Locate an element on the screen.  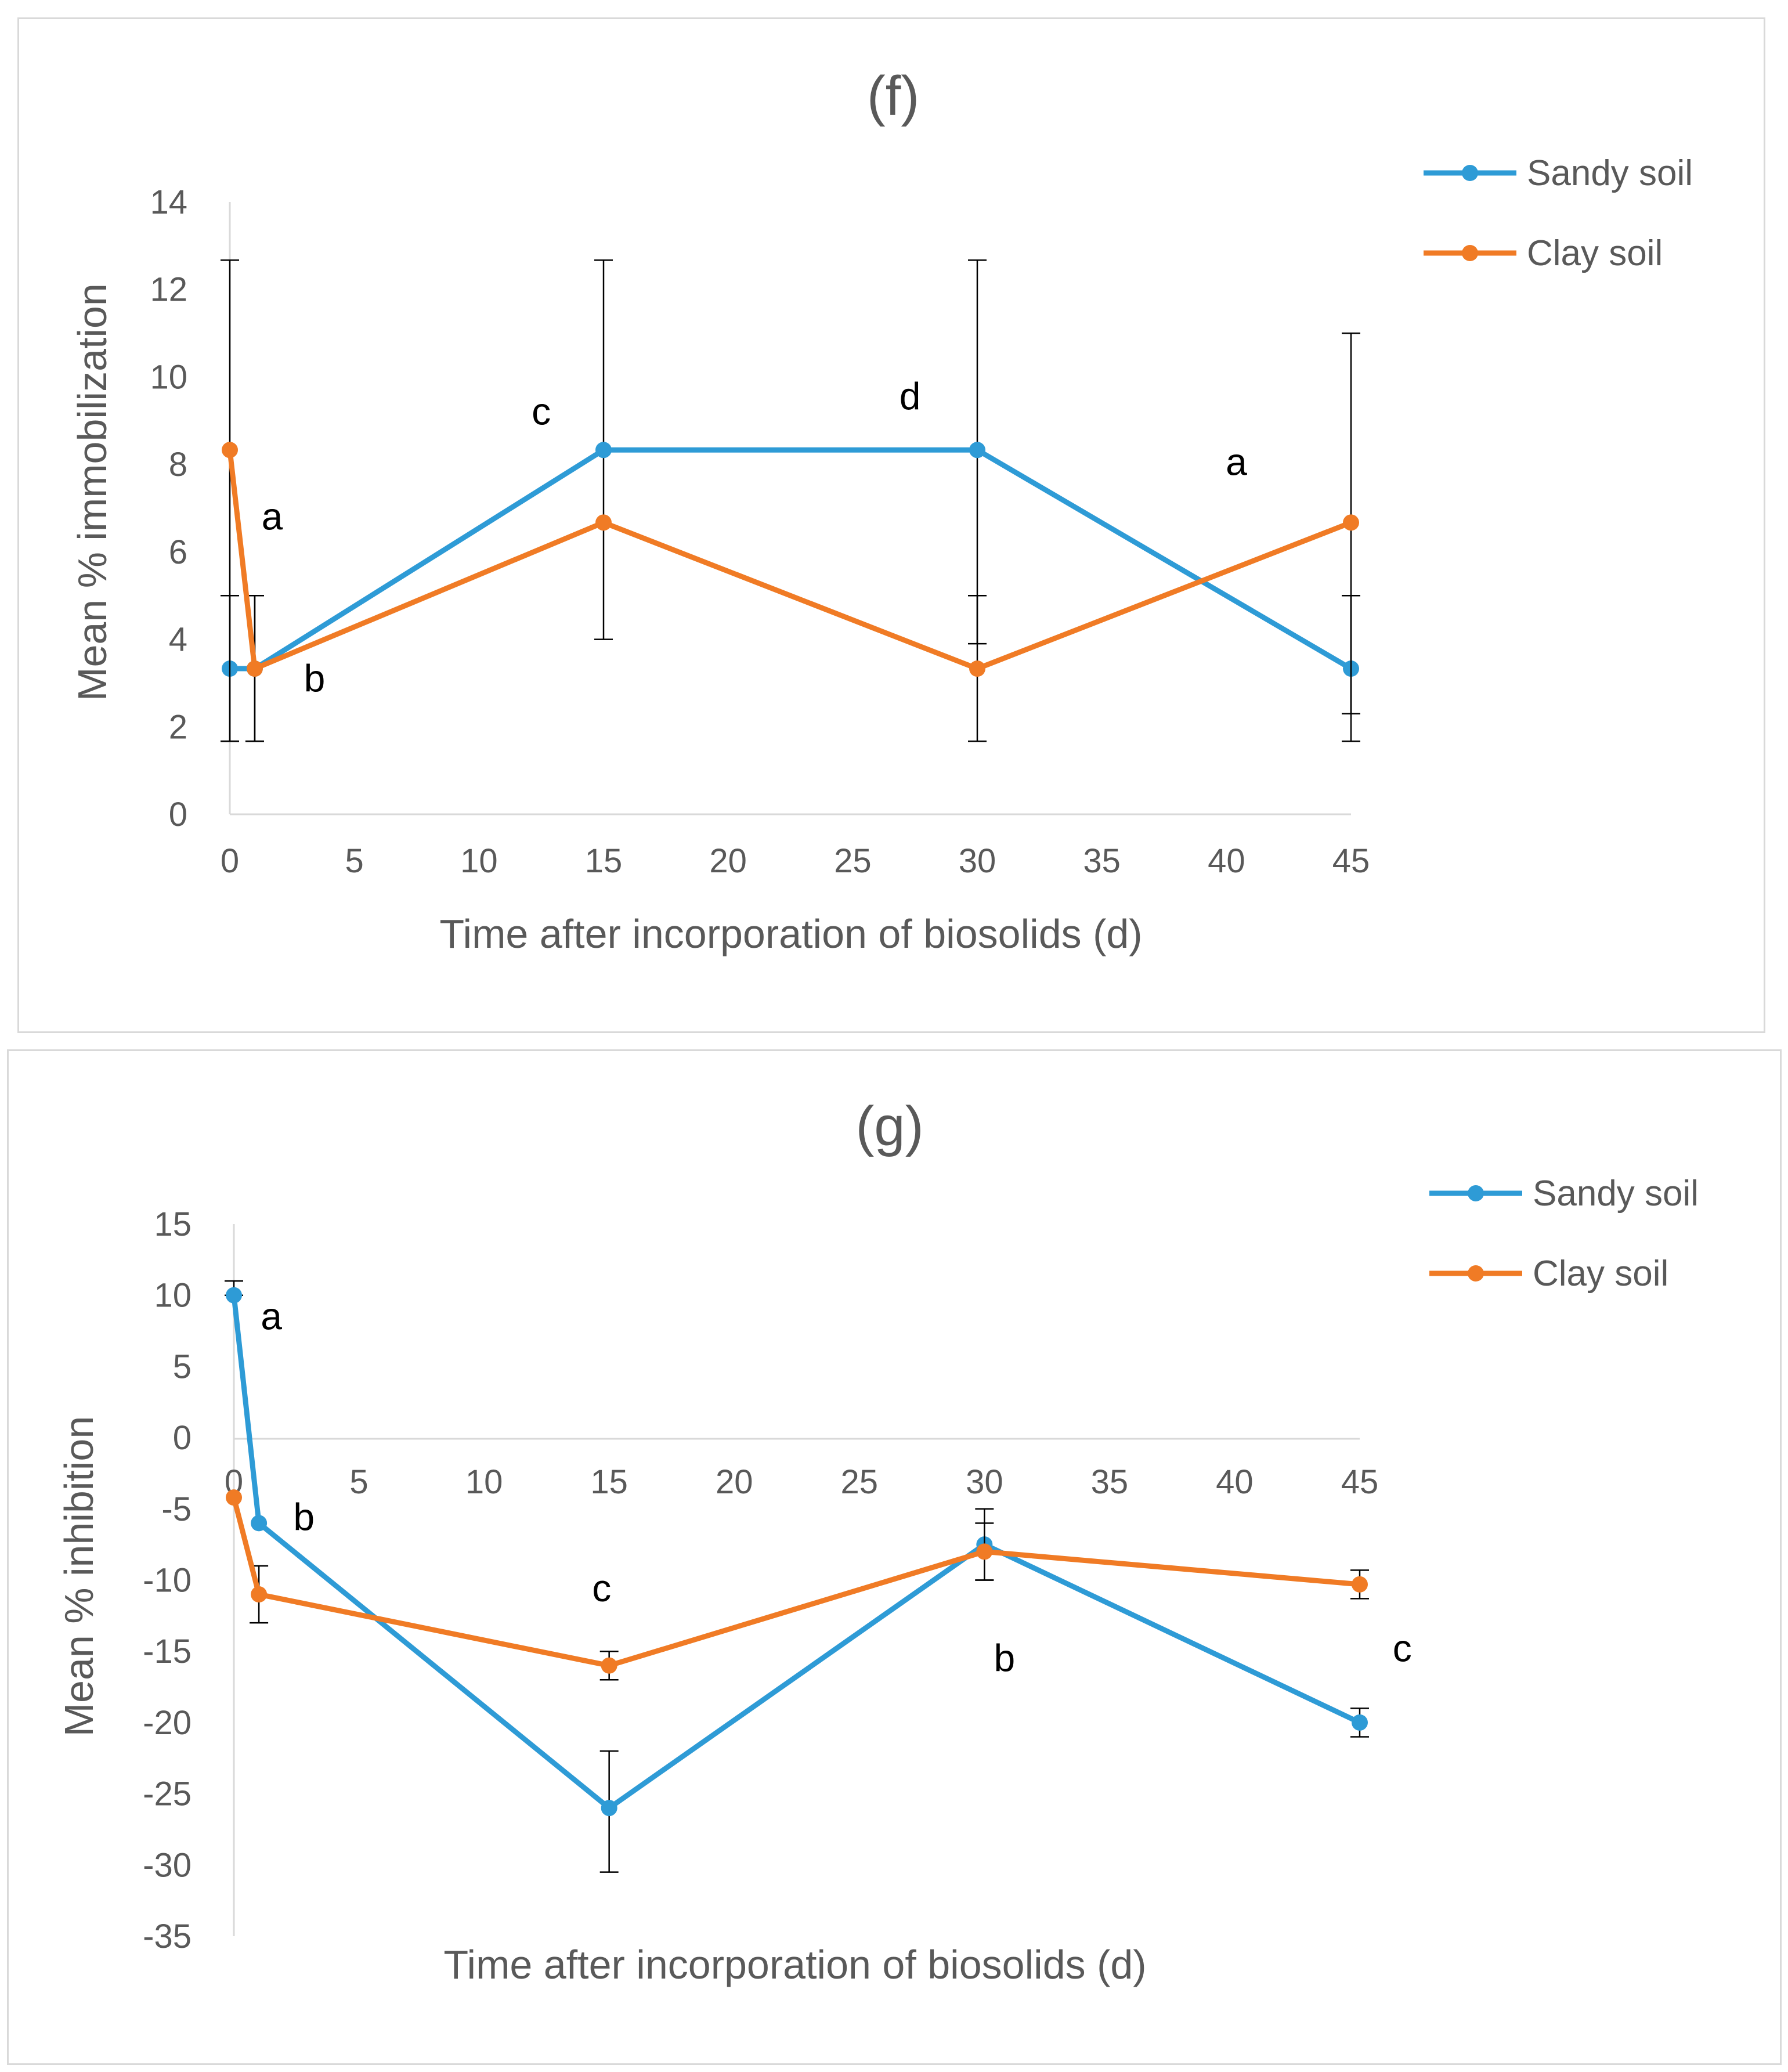
y-tick-label: 2 is located at coordinates (178, 727).